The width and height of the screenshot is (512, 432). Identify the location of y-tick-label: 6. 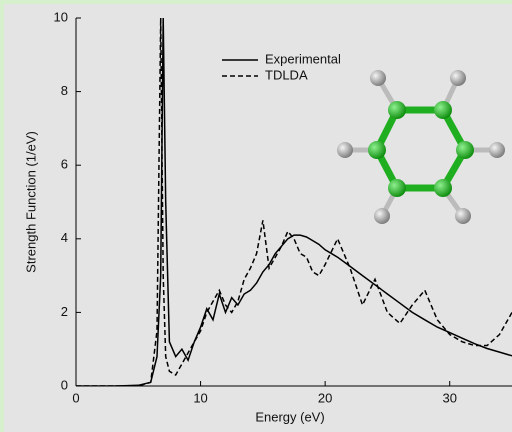
(64, 164).